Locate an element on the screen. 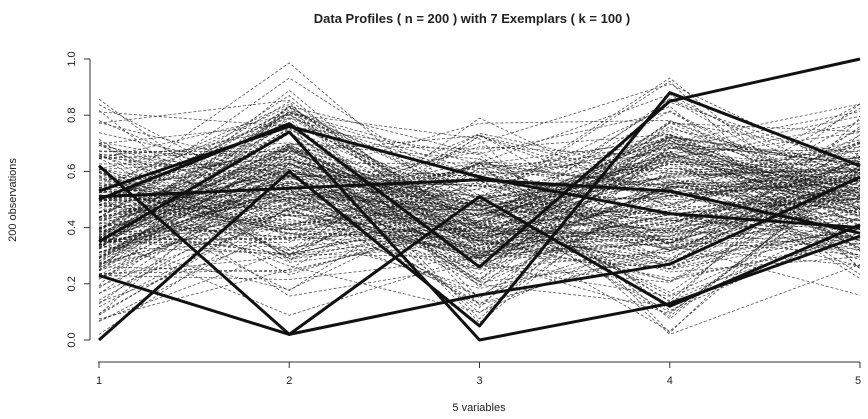  y-tick-label: 1.0 is located at coordinates (72, 58).